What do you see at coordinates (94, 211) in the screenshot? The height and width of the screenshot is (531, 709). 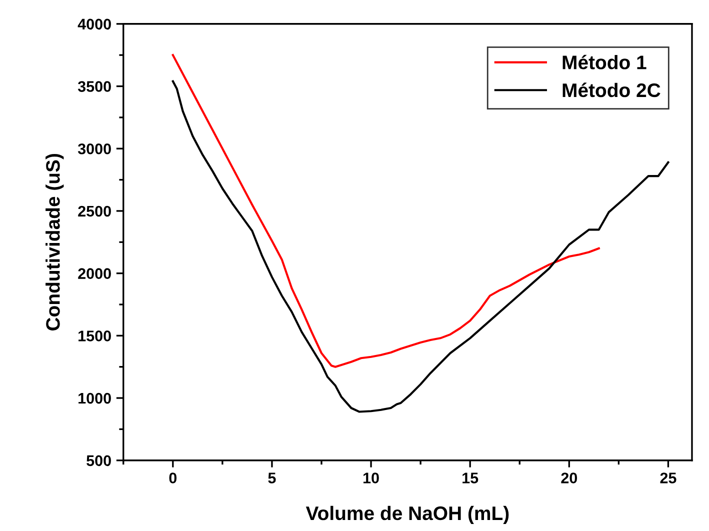 I see `y-tick-label: 2500` at bounding box center [94, 211].